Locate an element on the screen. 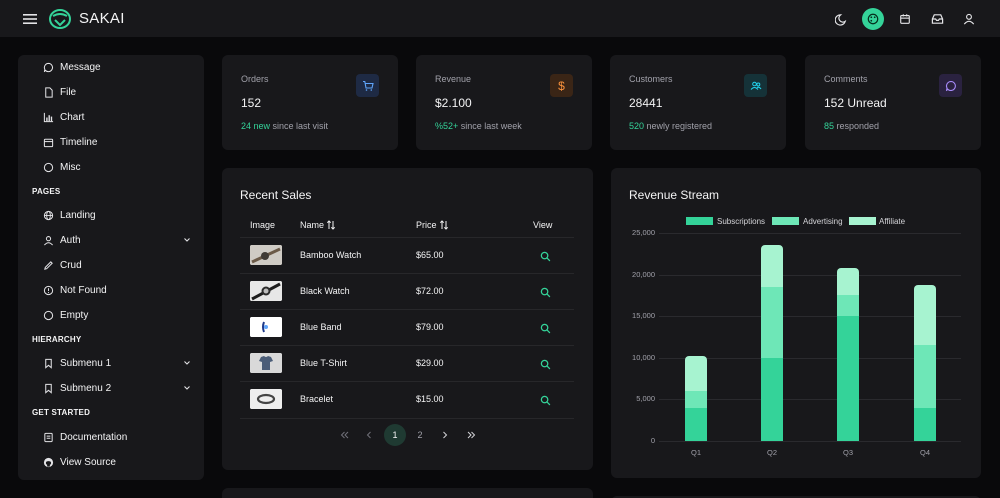 Image resolution: width=1000 pixels, height=498 pixels. sidebar-item-crud: Crud is located at coordinates (117, 265).